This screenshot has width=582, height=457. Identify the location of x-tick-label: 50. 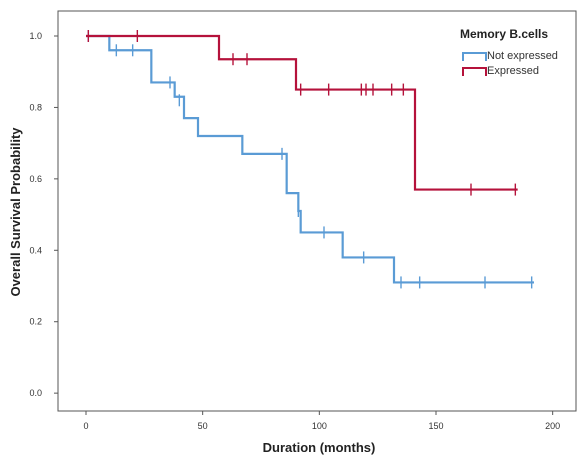
(203, 426).